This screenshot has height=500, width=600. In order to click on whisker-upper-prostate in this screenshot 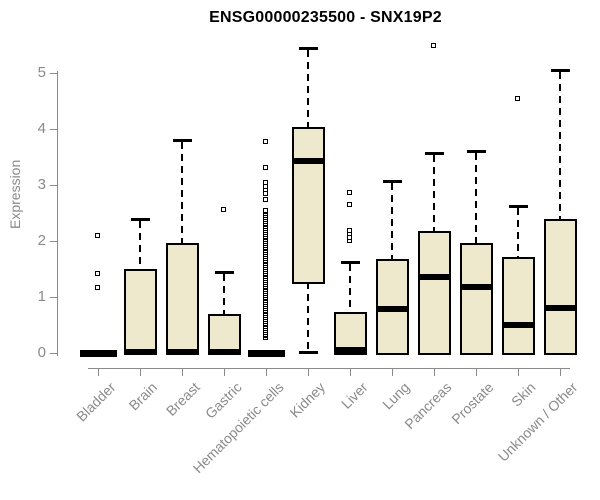, I will do `click(476, 198)`.